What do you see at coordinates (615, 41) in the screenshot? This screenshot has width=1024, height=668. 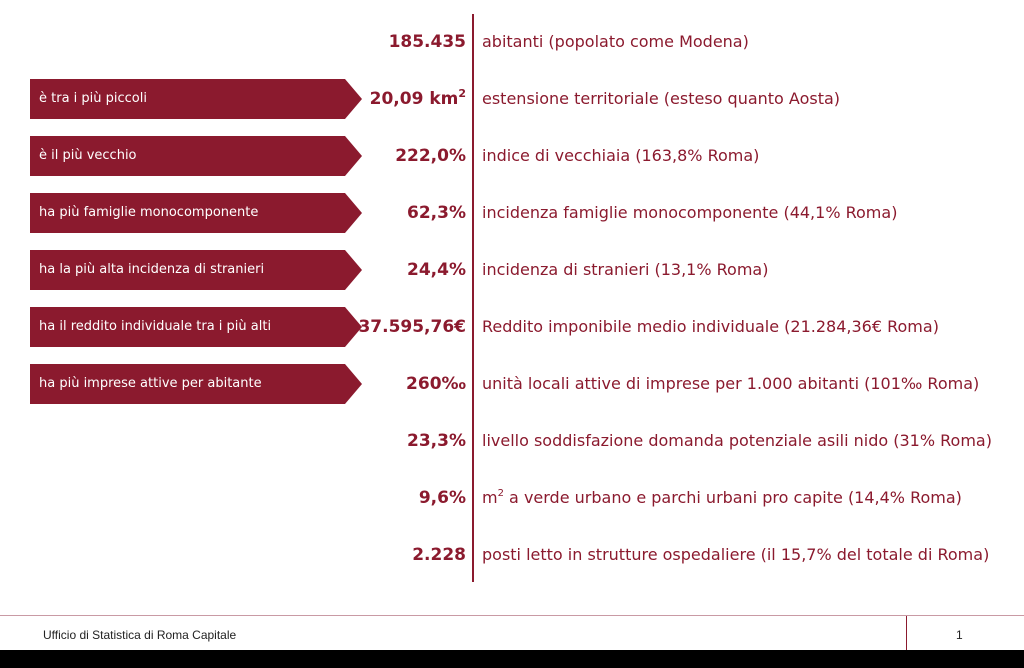 I see `stat-description: abitanti (popolato come Modena)` at bounding box center [615, 41].